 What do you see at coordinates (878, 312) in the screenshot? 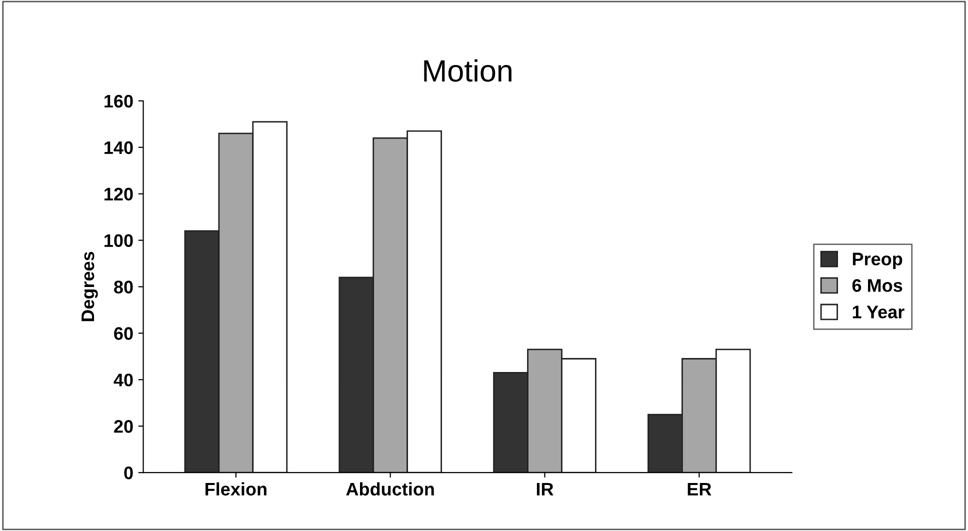
I see `legend-label: 1 Year` at bounding box center [878, 312].